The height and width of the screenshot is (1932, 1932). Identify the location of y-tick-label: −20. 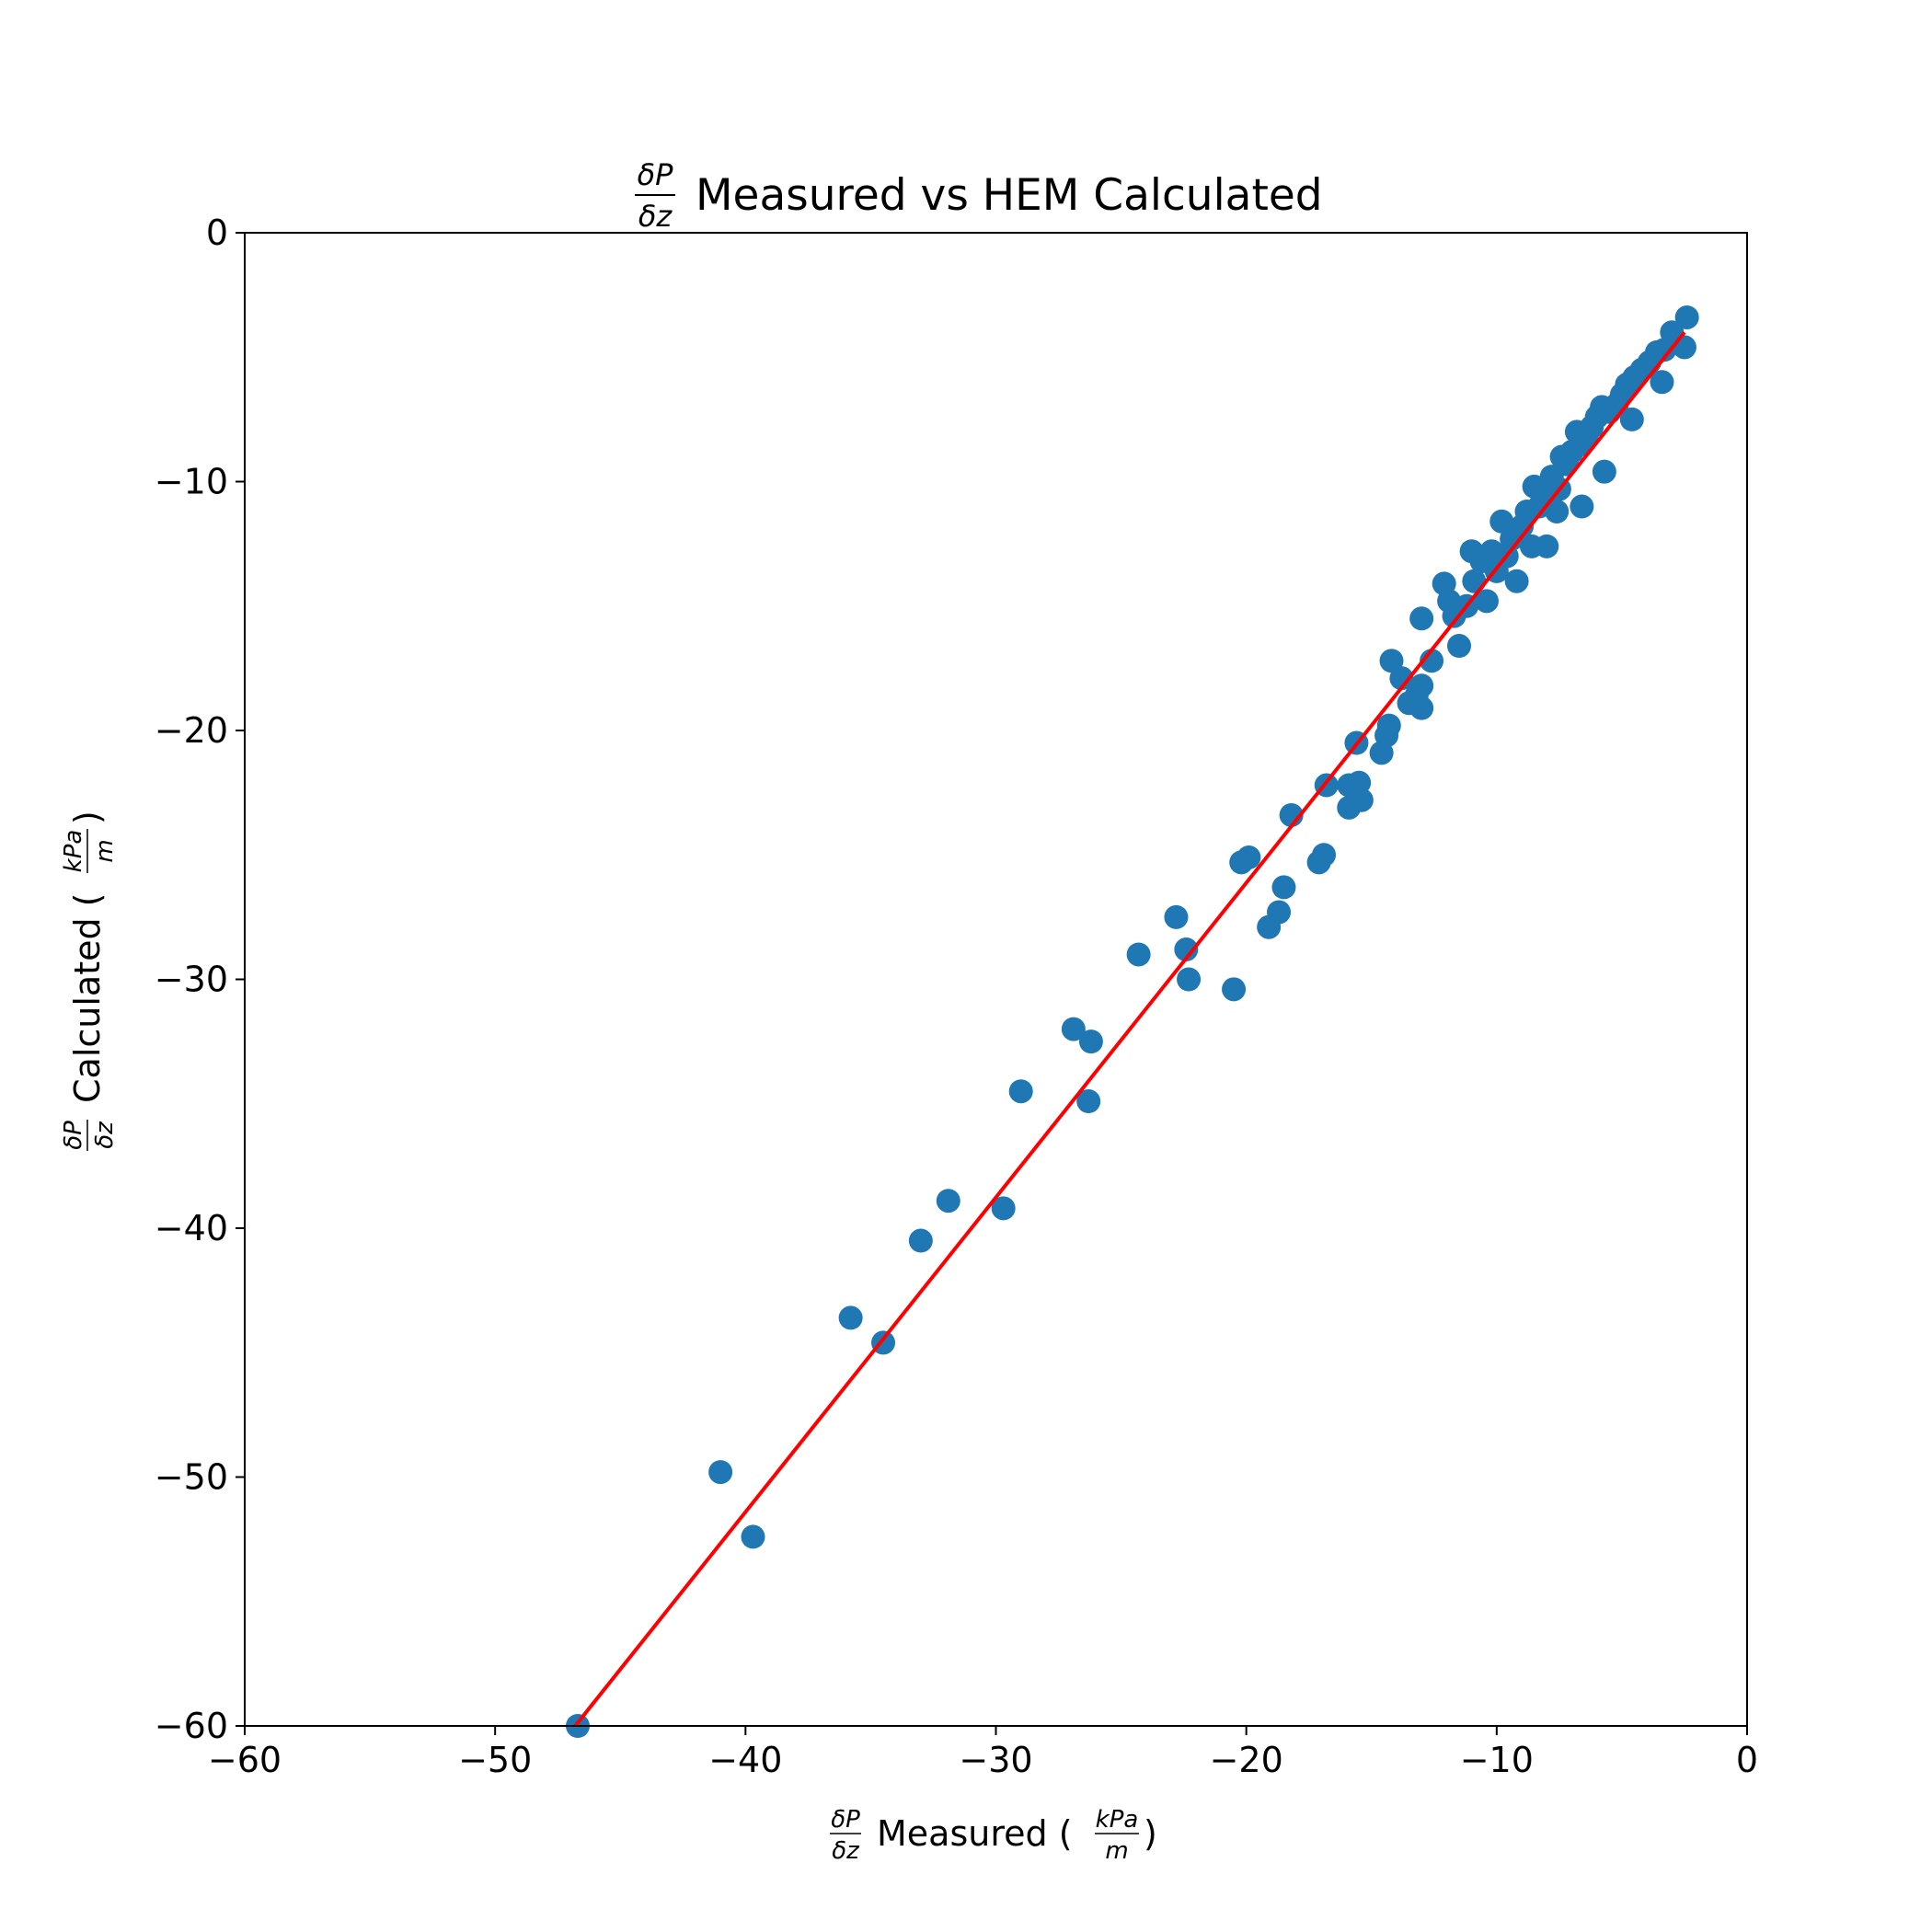
(191, 730).